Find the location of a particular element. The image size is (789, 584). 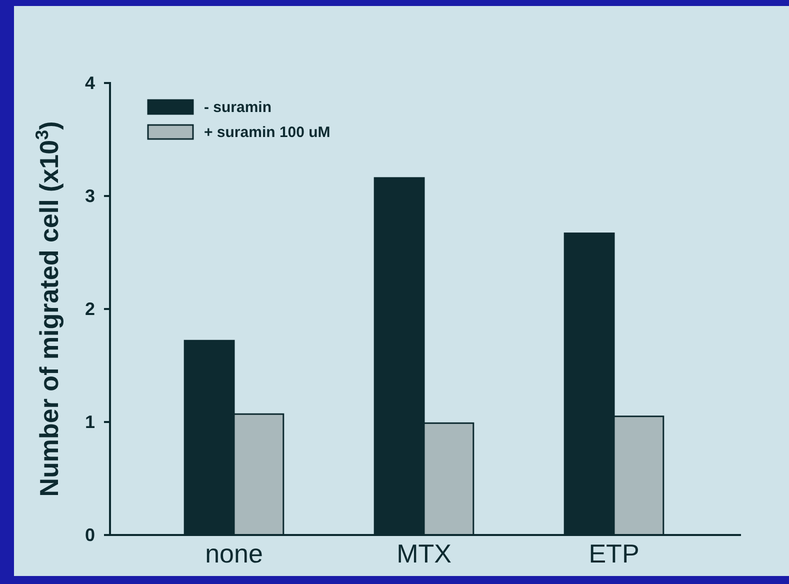

y-tick-label: 0 is located at coordinates (89, 534).